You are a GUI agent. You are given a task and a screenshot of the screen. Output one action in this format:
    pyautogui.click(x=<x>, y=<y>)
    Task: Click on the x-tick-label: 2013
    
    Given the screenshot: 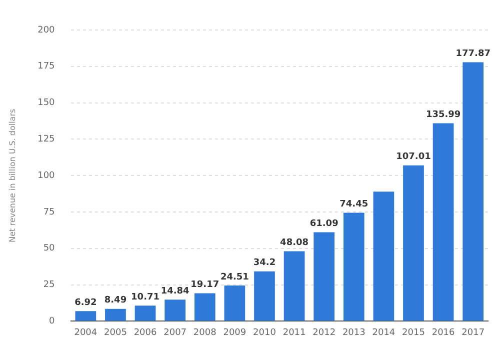 What is the action you would take?
    pyautogui.click(x=354, y=333)
    